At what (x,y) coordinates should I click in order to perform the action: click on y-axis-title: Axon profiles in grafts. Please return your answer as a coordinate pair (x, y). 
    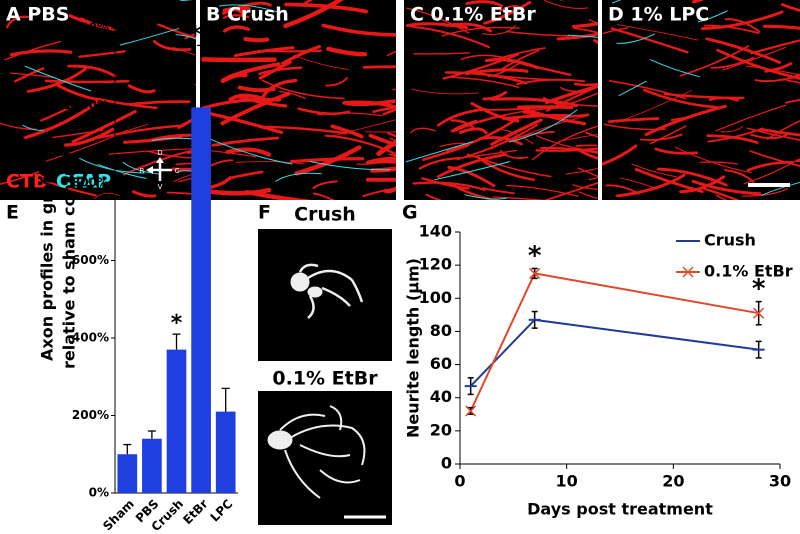
    Looking at the image, I should click on (47, 260).